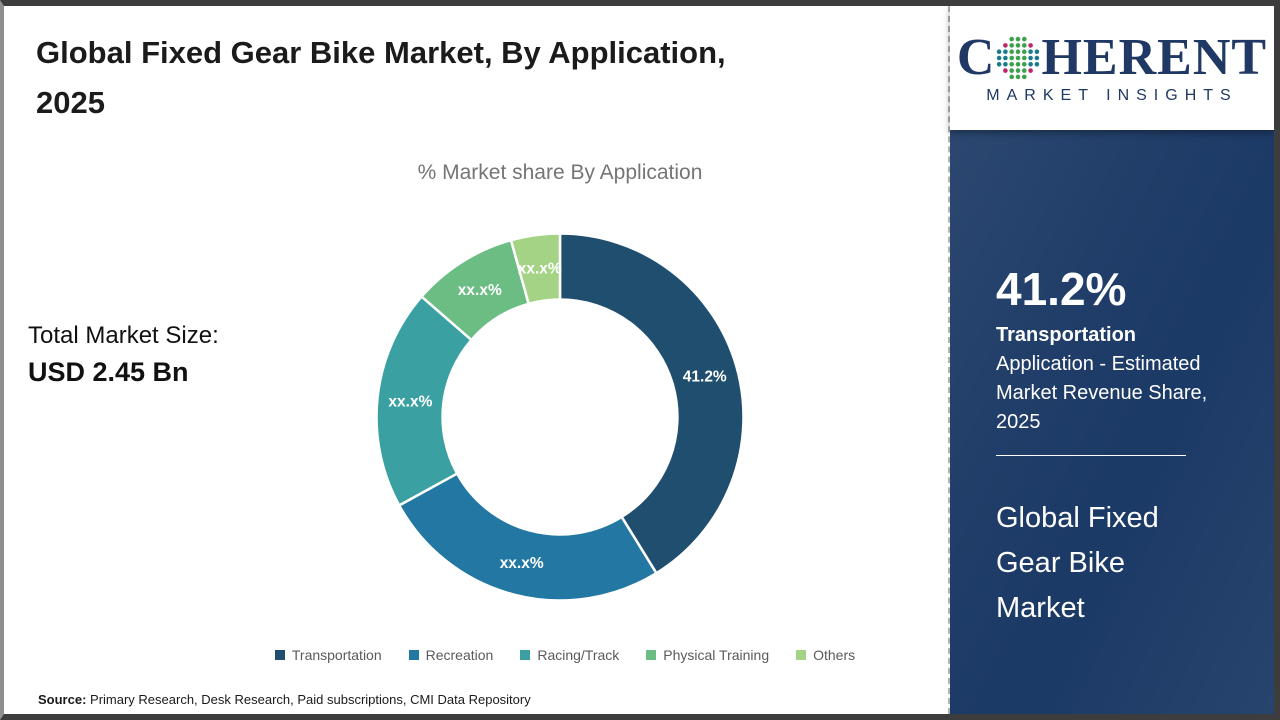 The height and width of the screenshot is (720, 1280). What do you see at coordinates (70, 102) in the screenshot?
I see `page-title-line2: 2025` at bounding box center [70, 102].